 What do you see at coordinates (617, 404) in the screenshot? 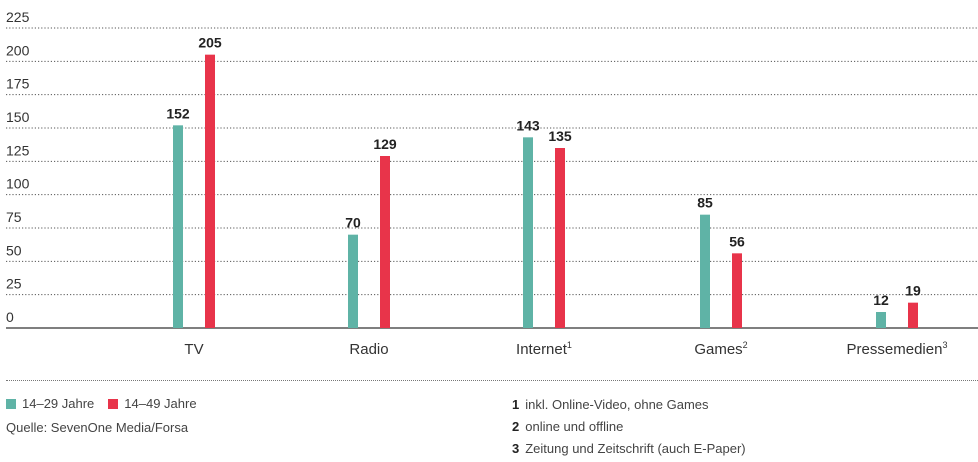
I see `footnote-text: inkl. Online-Video, ohne Games` at bounding box center [617, 404].